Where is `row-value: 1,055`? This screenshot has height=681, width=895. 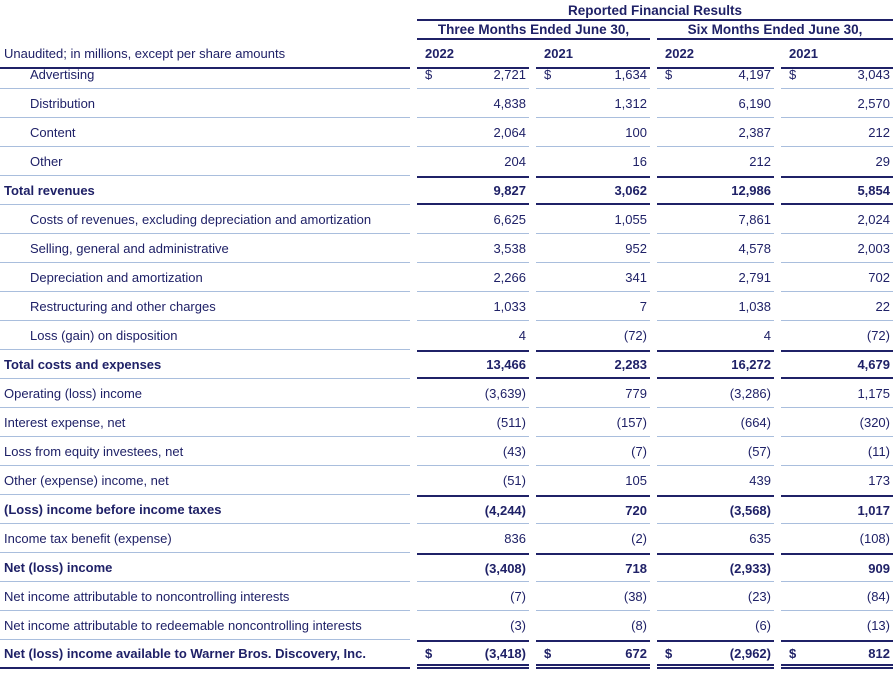 row-value: 1,055 is located at coordinates (593, 219).